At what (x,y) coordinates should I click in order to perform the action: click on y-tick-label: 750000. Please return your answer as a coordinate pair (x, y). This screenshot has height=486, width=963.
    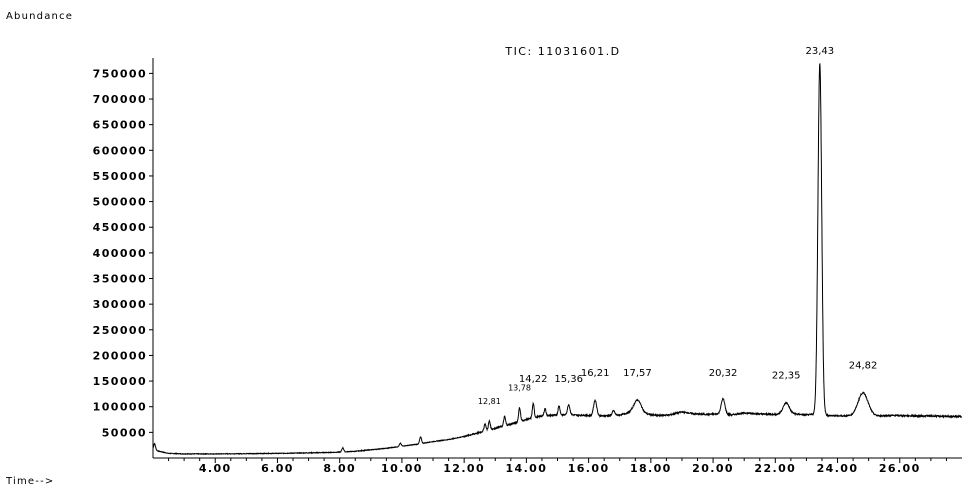
    Looking at the image, I should click on (120, 73).